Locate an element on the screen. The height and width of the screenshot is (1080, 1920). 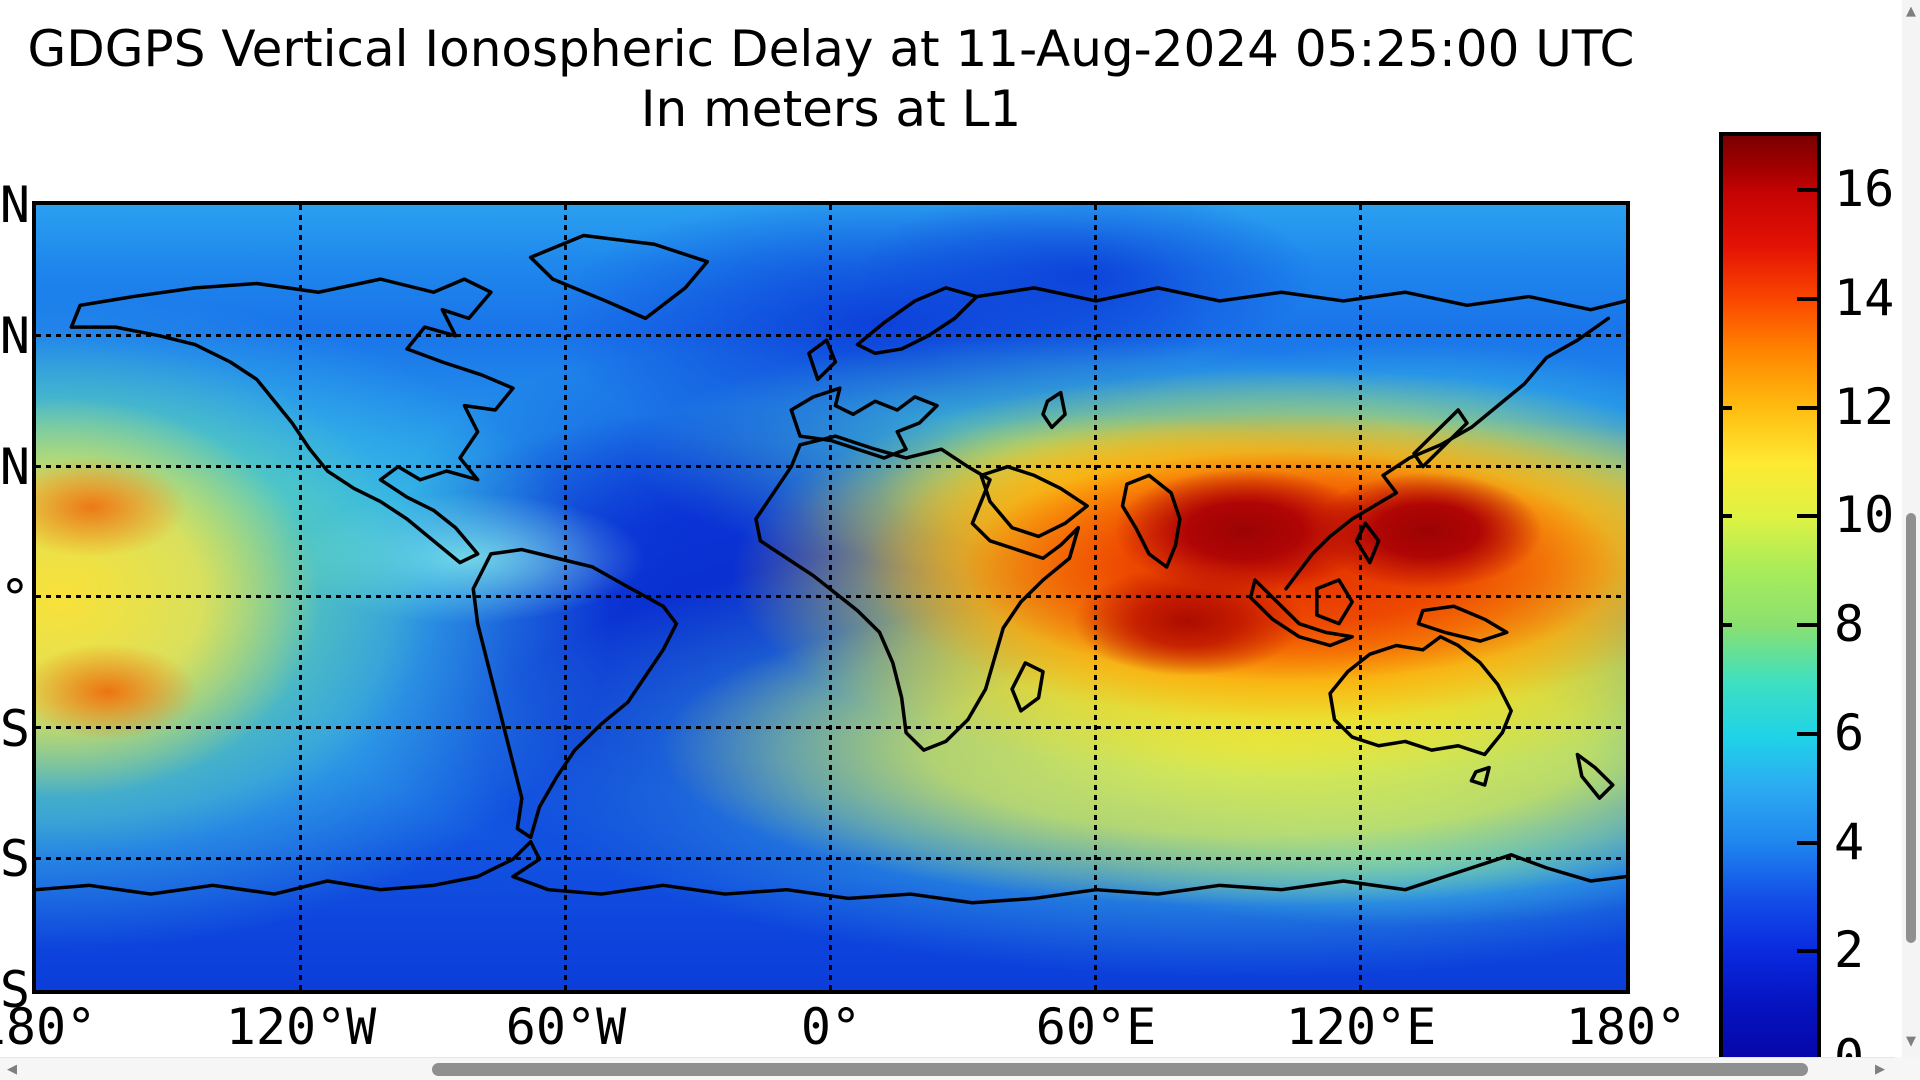
coastline-europe-iberia is located at coordinates (864, 423).